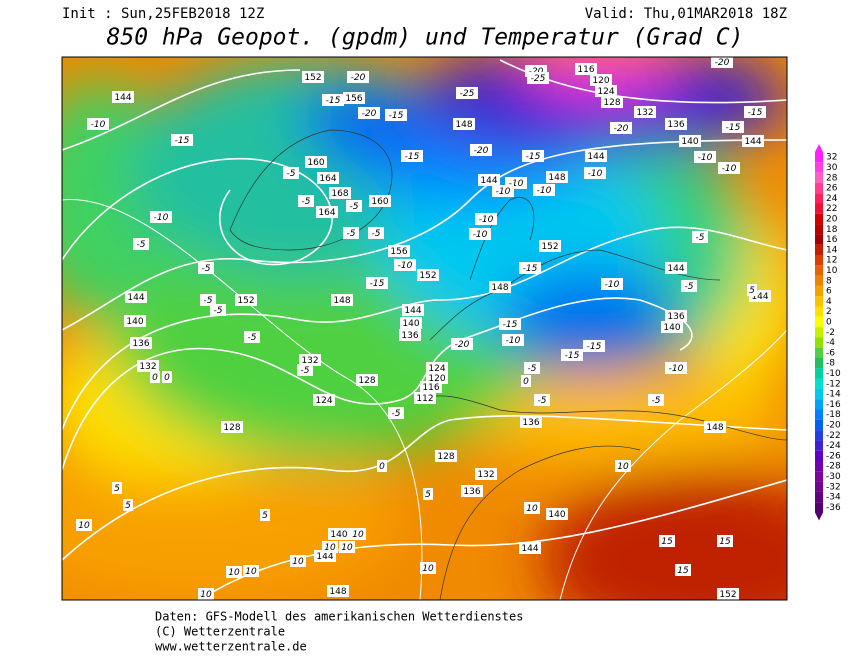 The image size is (850, 657). What do you see at coordinates (833, 477) in the screenshot?
I see `colorbar-label: -30` at bounding box center [833, 477].